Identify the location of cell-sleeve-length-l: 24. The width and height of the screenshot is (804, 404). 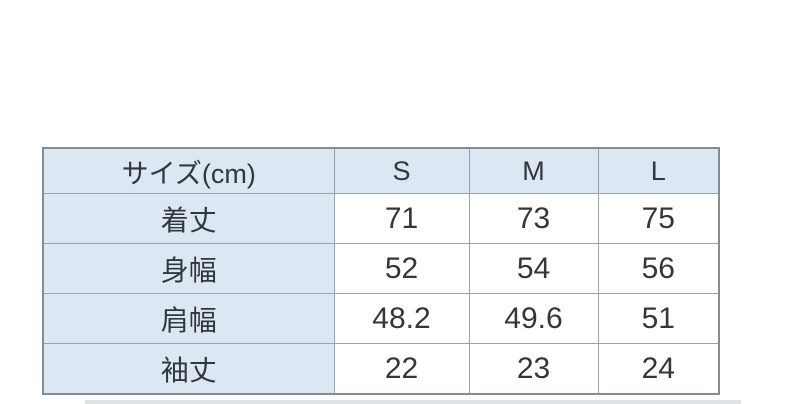
(658, 369).